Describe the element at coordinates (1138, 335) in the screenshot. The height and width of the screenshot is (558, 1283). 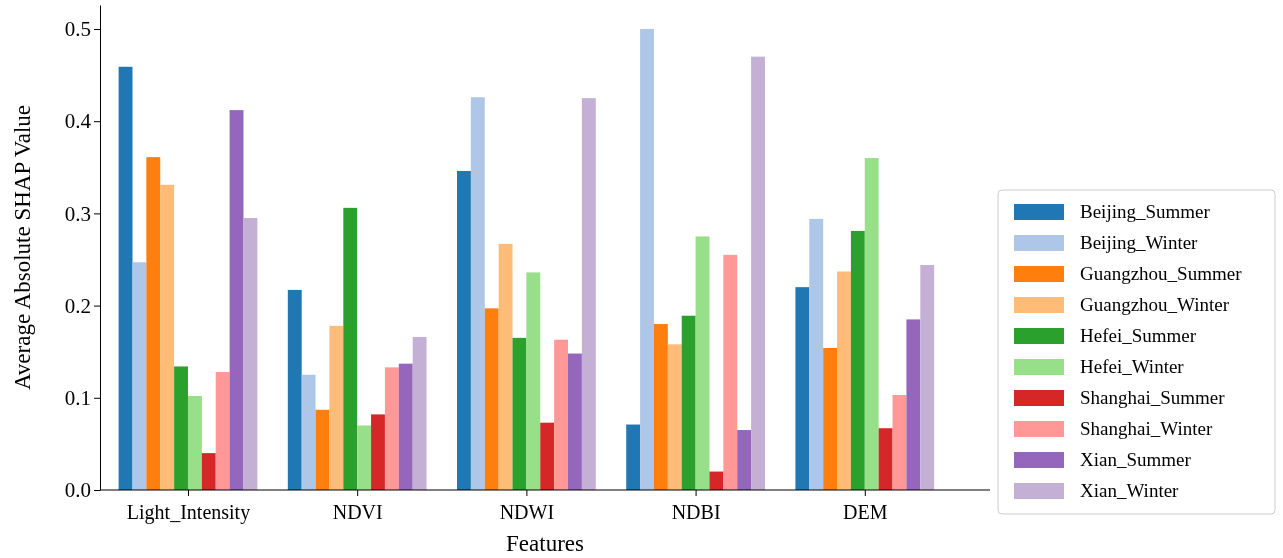
I see `legend-label: Hefei_Summer` at that location.